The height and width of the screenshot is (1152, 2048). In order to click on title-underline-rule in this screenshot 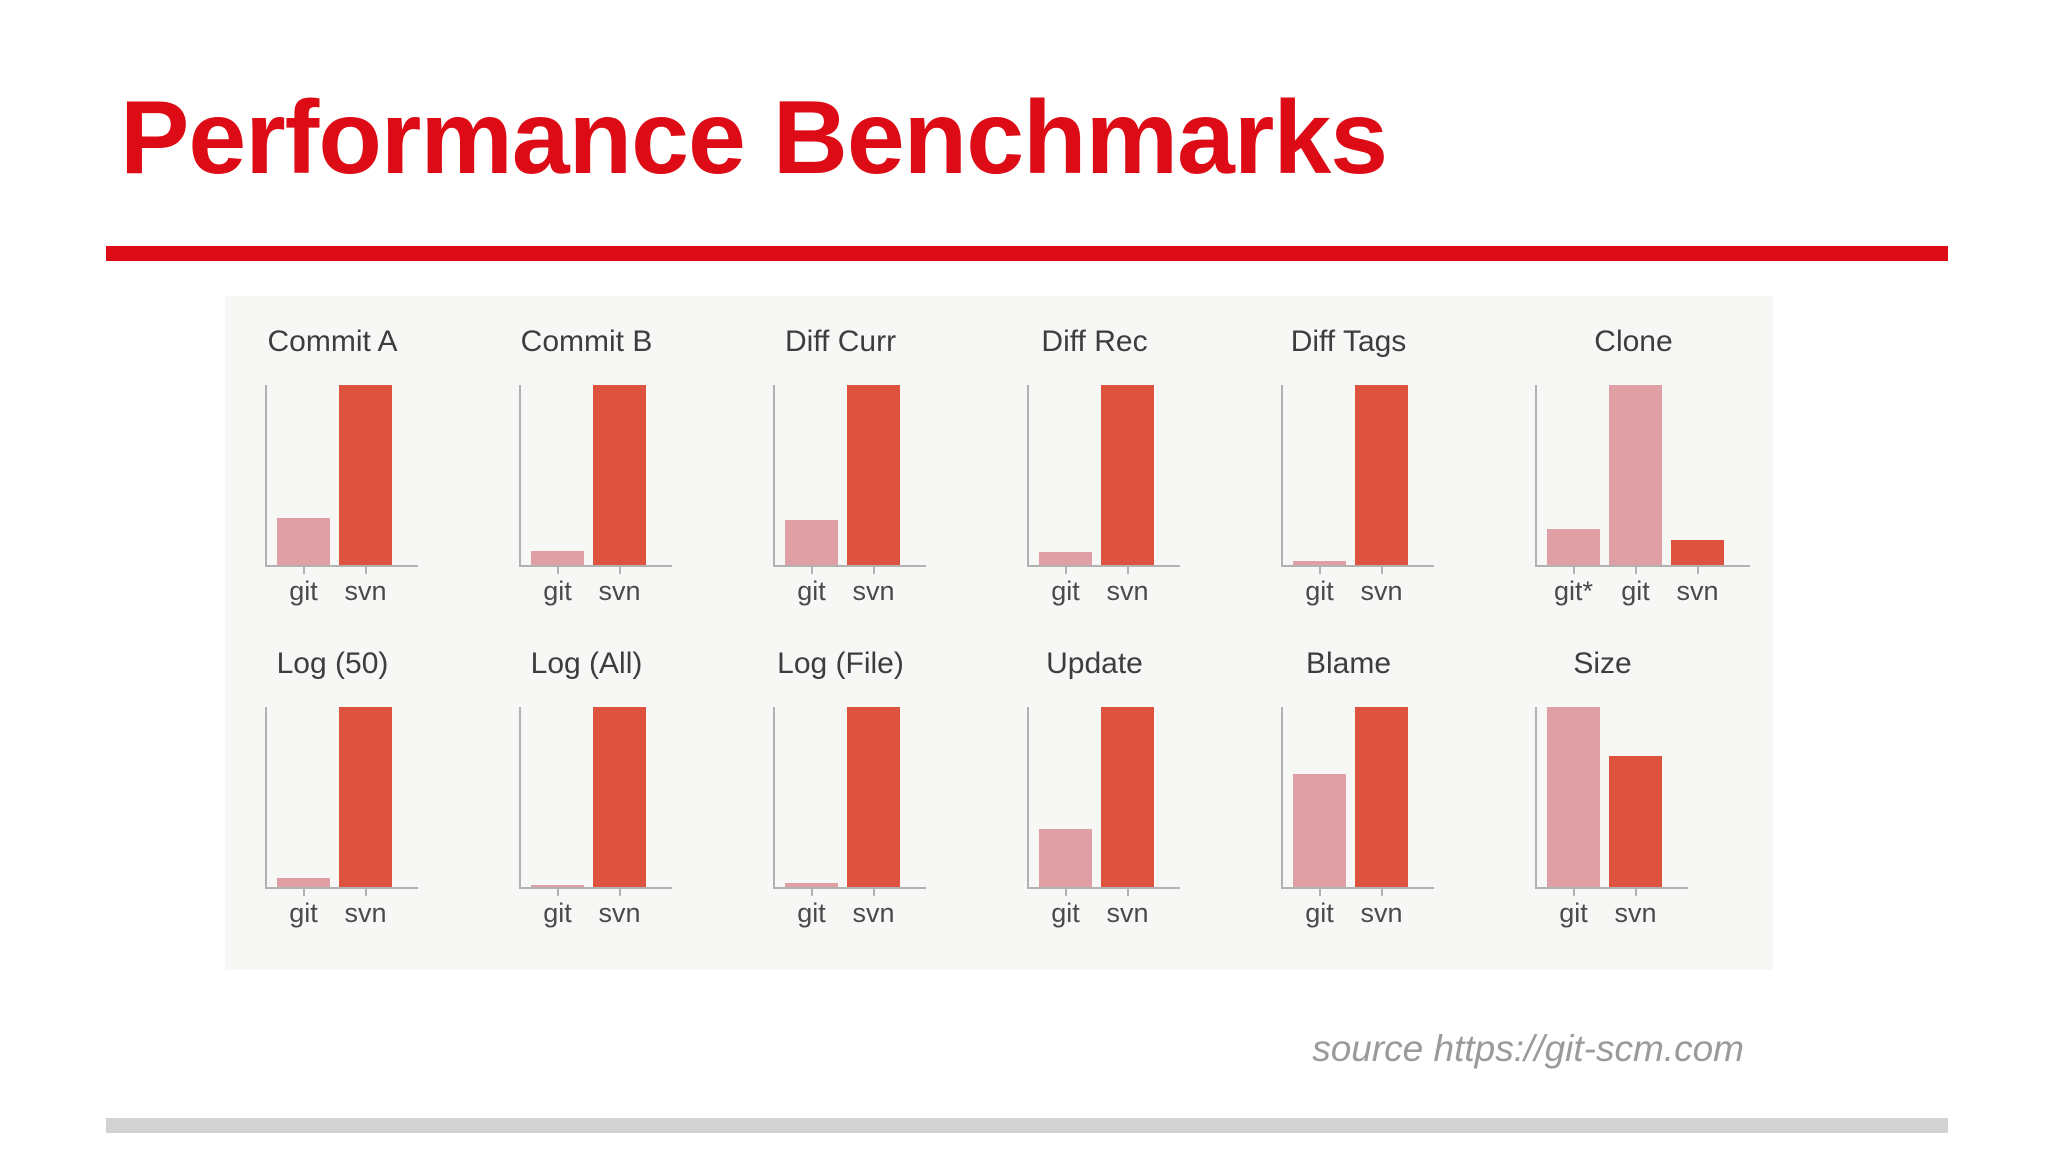, I will do `click(1027, 253)`.